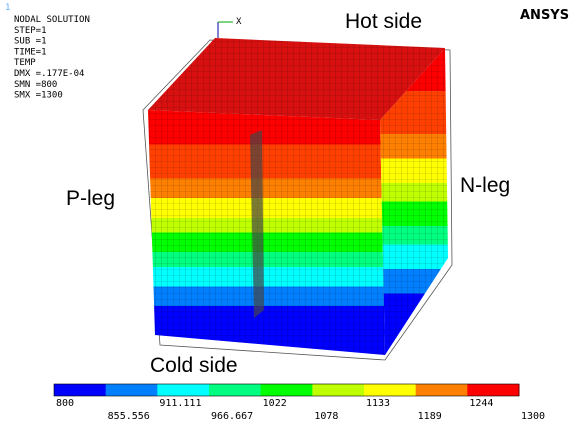 The width and height of the screenshot is (576, 436). What do you see at coordinates (38, 96) in the screenshot?
I see `info-line: SMX =1300` at bounding box center [38, 96].